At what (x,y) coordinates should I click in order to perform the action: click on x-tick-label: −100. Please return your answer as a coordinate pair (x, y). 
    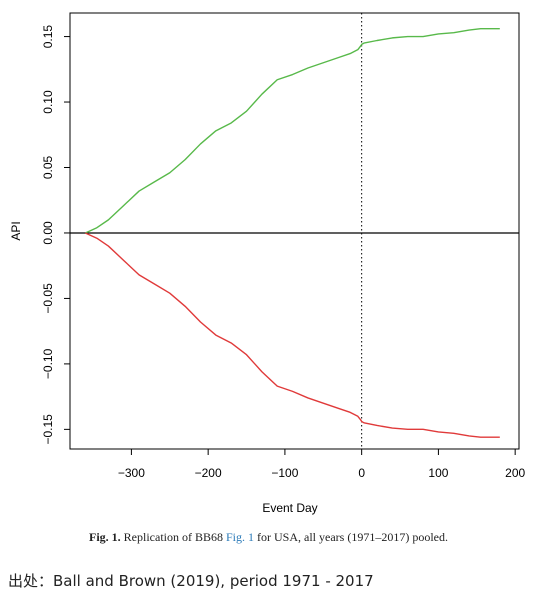
    Looking at the image, I should click on (284, 473).